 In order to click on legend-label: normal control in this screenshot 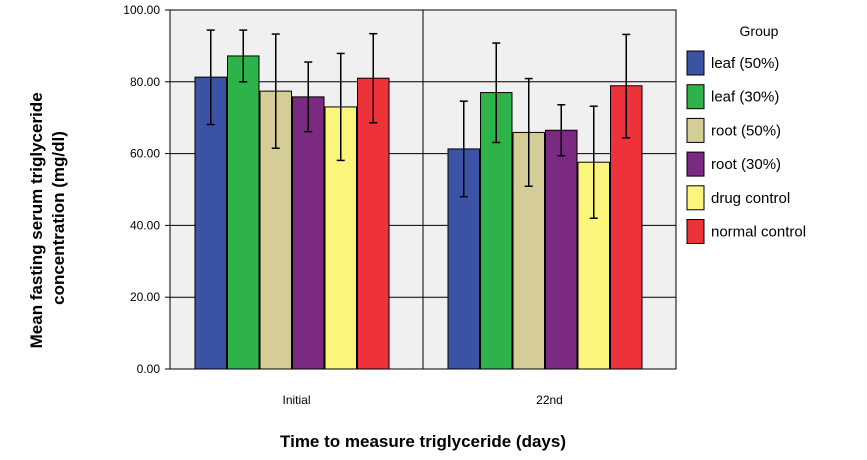, I will do `click(758, 232)`.